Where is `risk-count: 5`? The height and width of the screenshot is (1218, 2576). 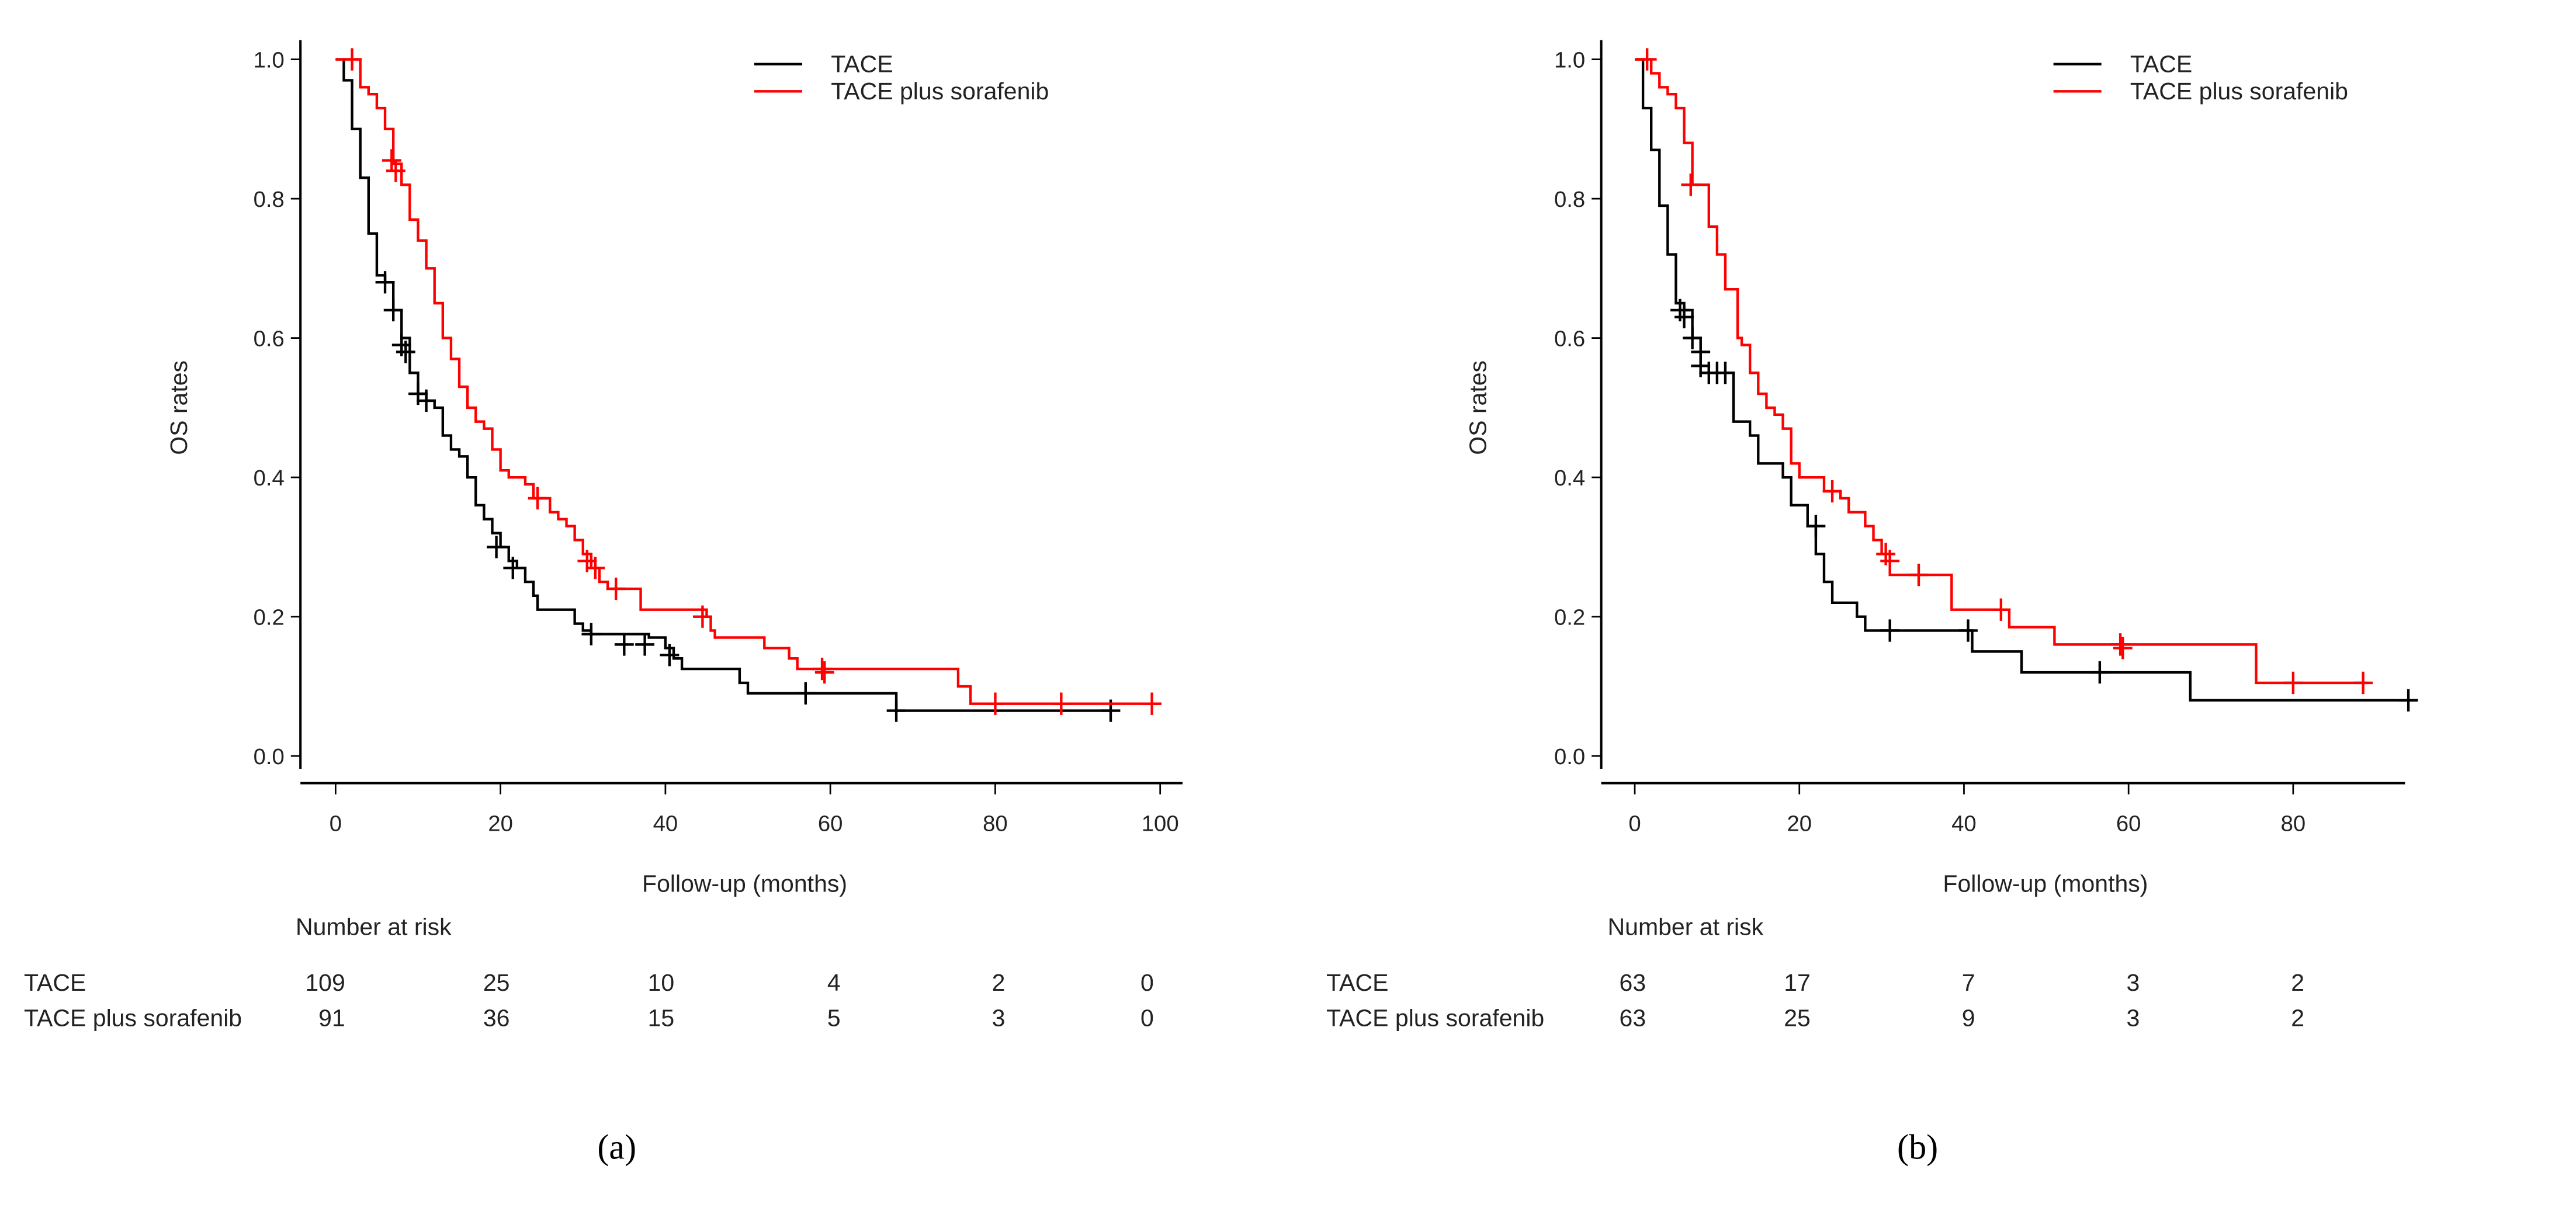 risk-count: 5 is located at coordinates (834, 1018).